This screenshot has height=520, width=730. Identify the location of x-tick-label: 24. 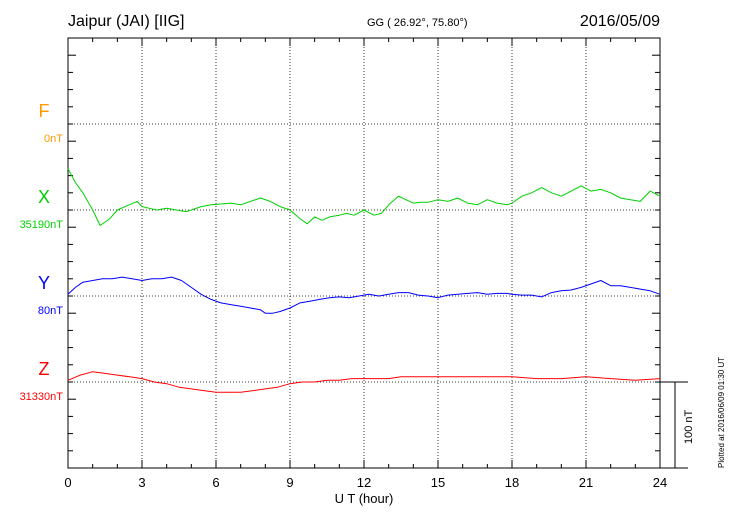
(660, 482).